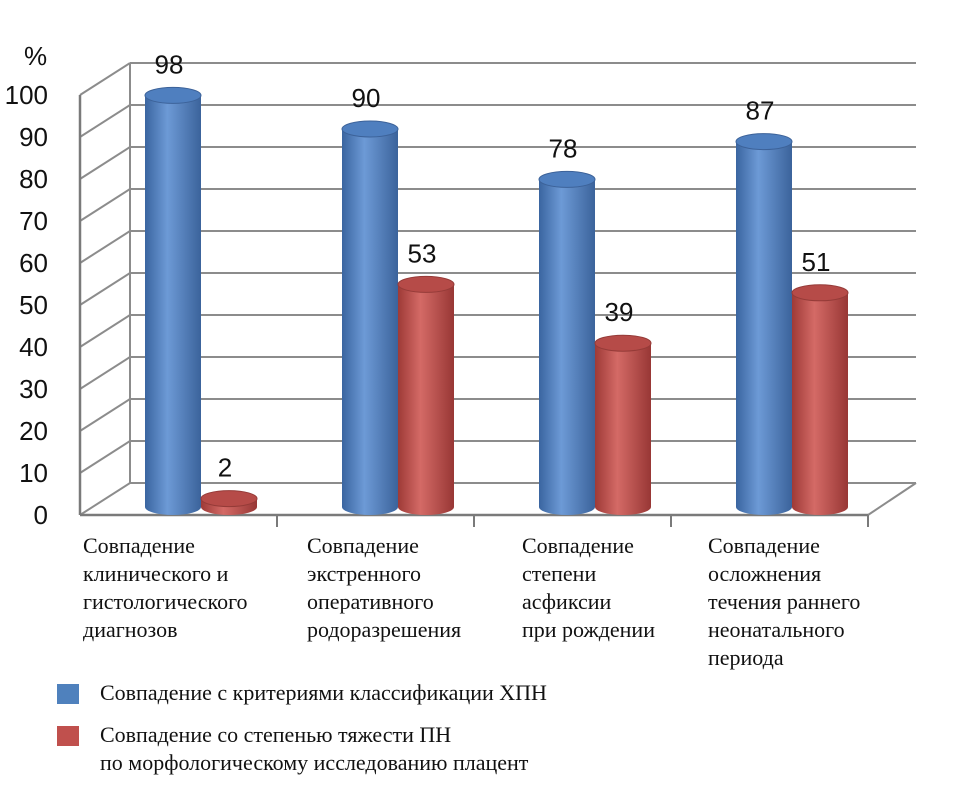  Describe the element at coordinates (422, 253) in the screenshot. I see `data-label: 53` at that location.